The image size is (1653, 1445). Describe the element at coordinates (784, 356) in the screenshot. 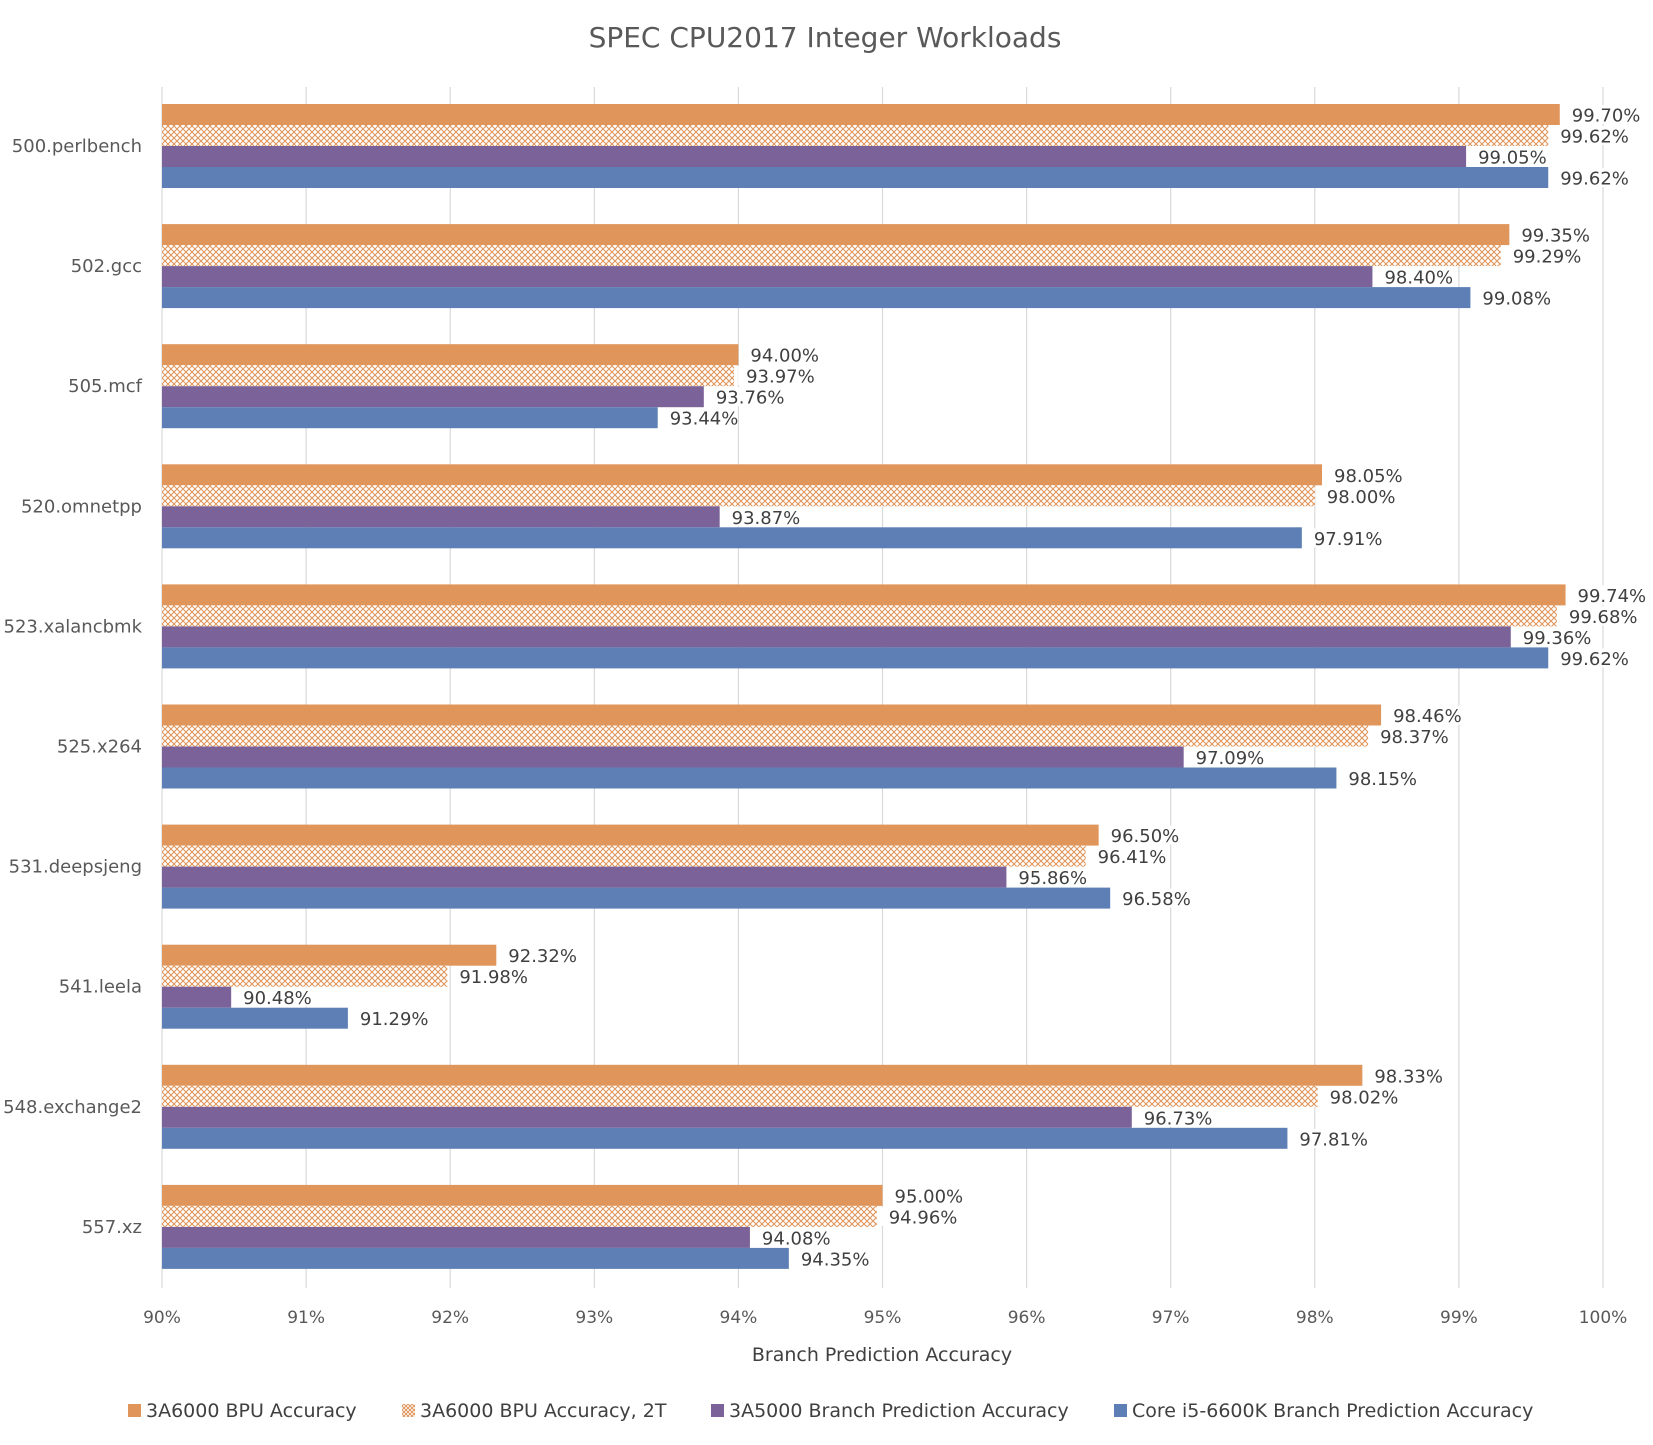

I see `data-label: 94.00%` at that location.